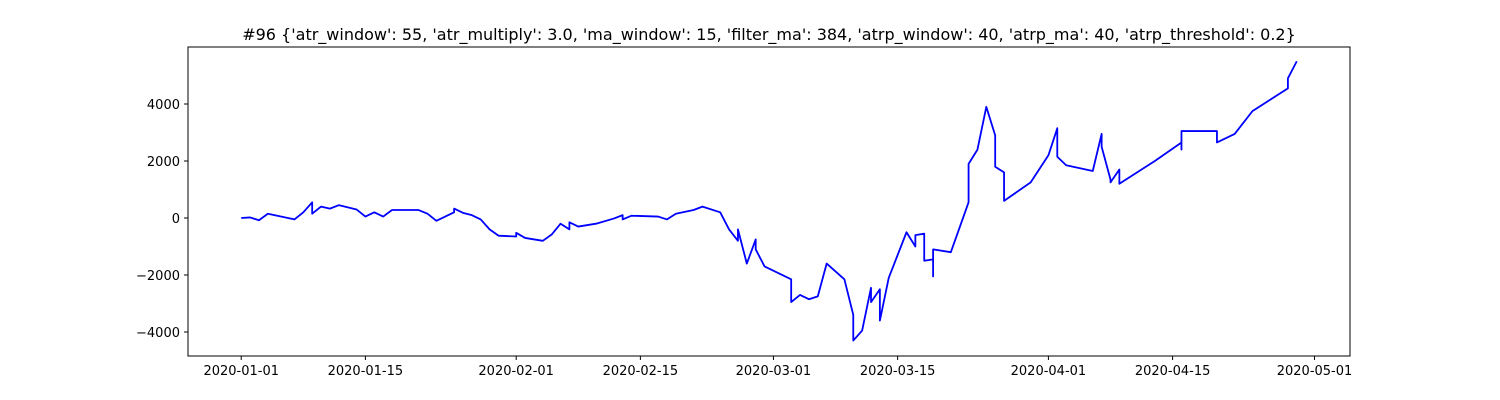 The height and width of the screenshot is (400, 1500). Describe the element at coordinates (641, 371) in the screenshot. I see `x-tick-label: 2020-02-15` at that location.